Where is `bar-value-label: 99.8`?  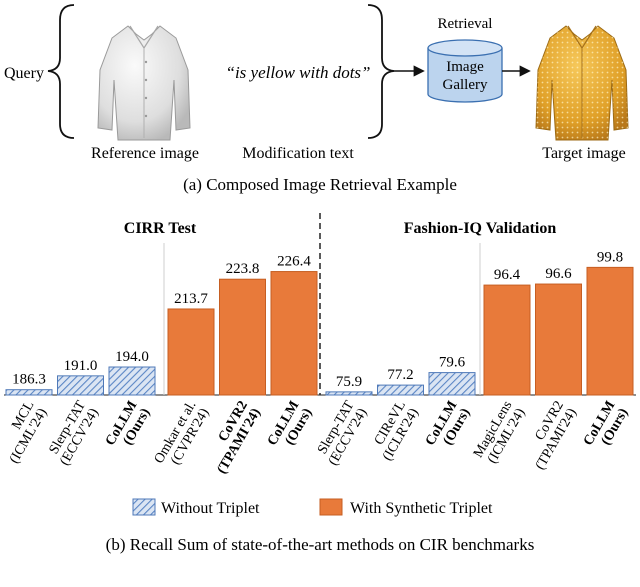
bar-value-label: 99.8 is located at coordinates (610, 257).